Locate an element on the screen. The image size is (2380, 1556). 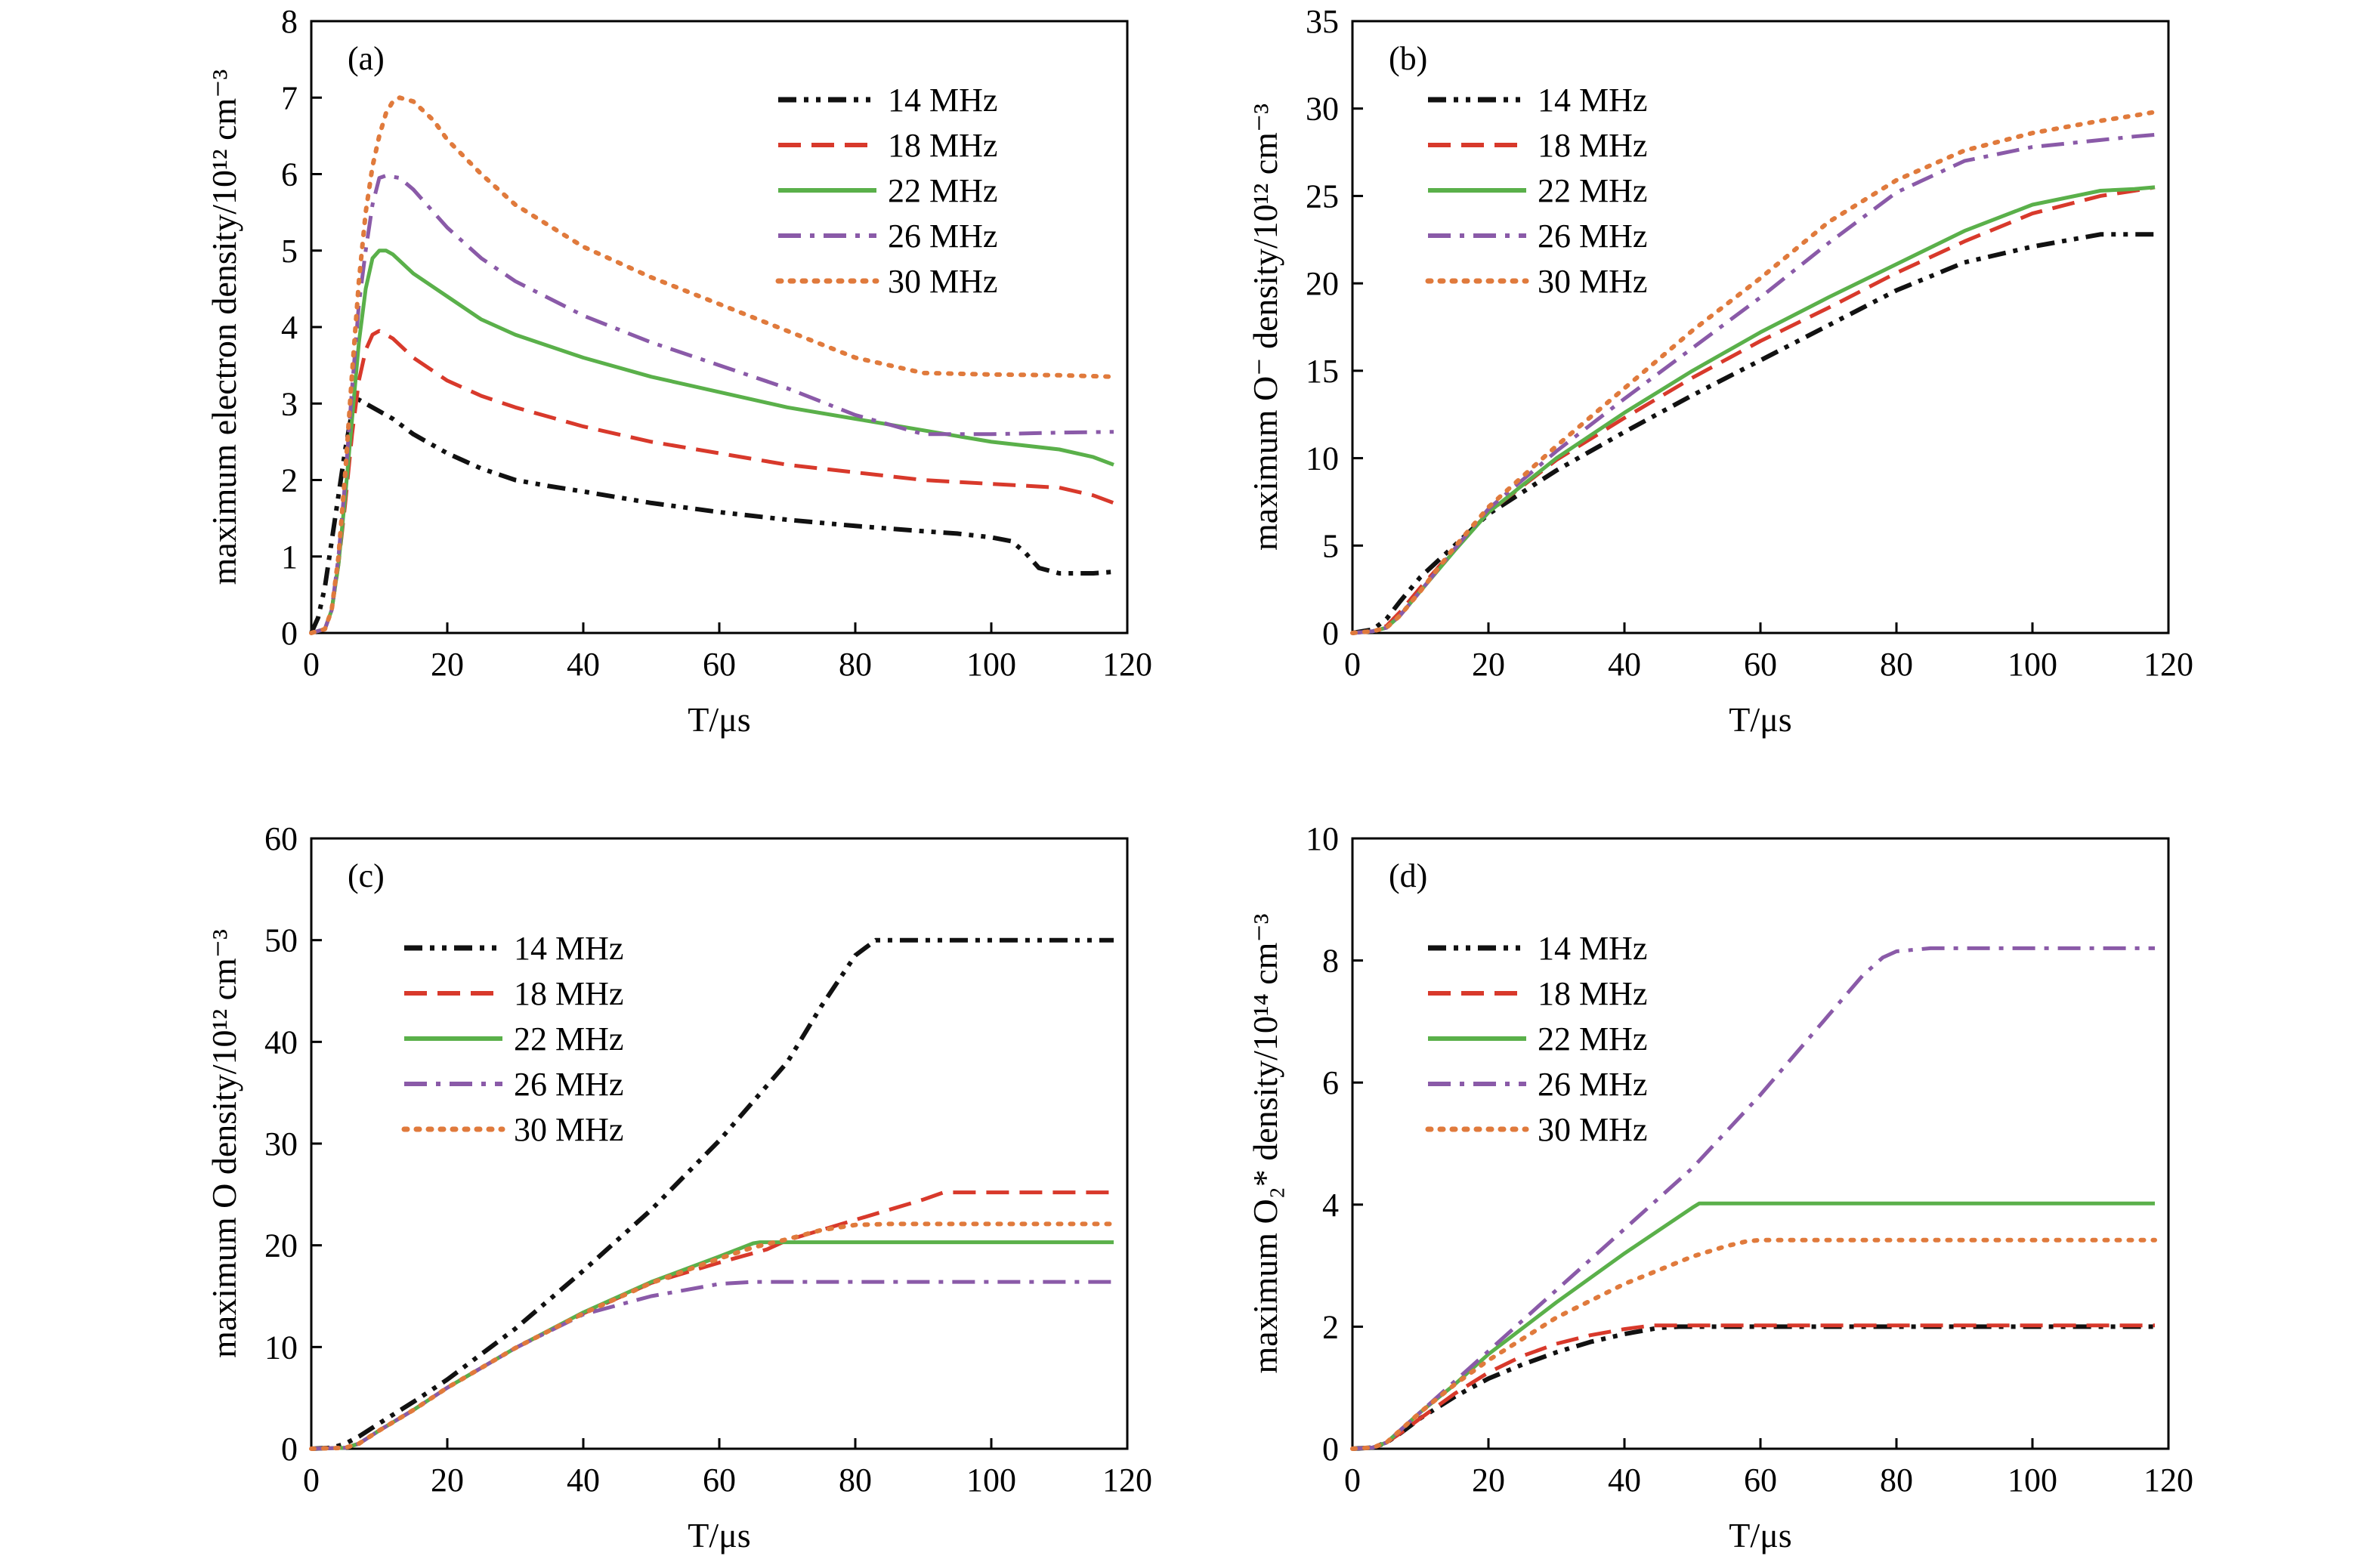
y-axis-title: maximum O₂* density/10¹⁴ cm⁻³ is located at coordinates (1265, 1143).